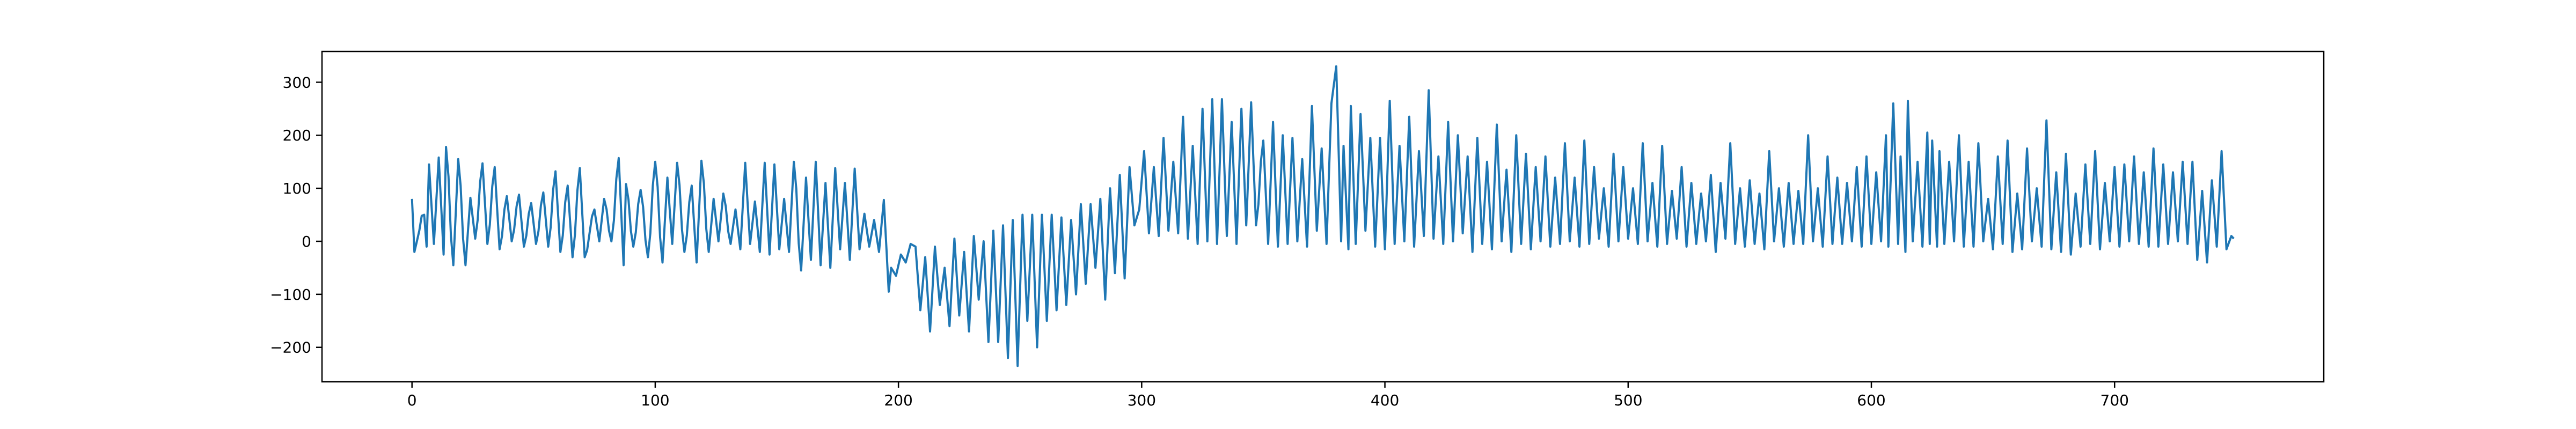 Image resolution: width=2576 pixels, height=429 pixels. I want to click on x-tick-label: 500, so click(1628, 400).